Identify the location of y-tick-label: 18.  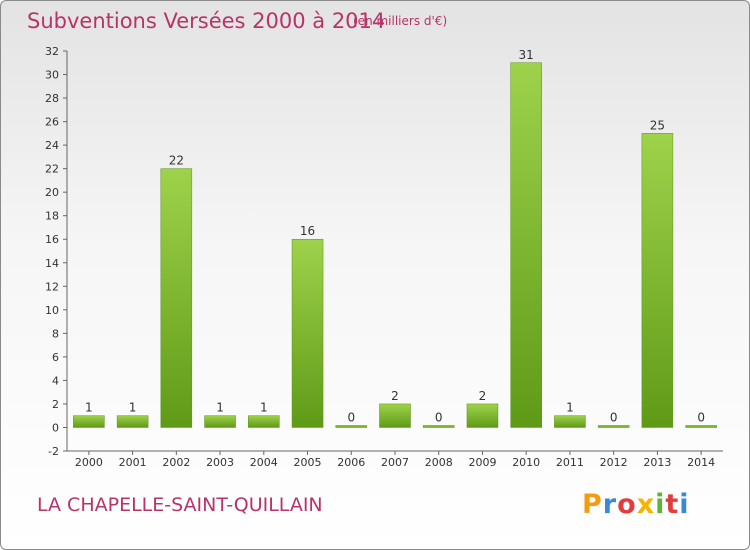
(52, 216).